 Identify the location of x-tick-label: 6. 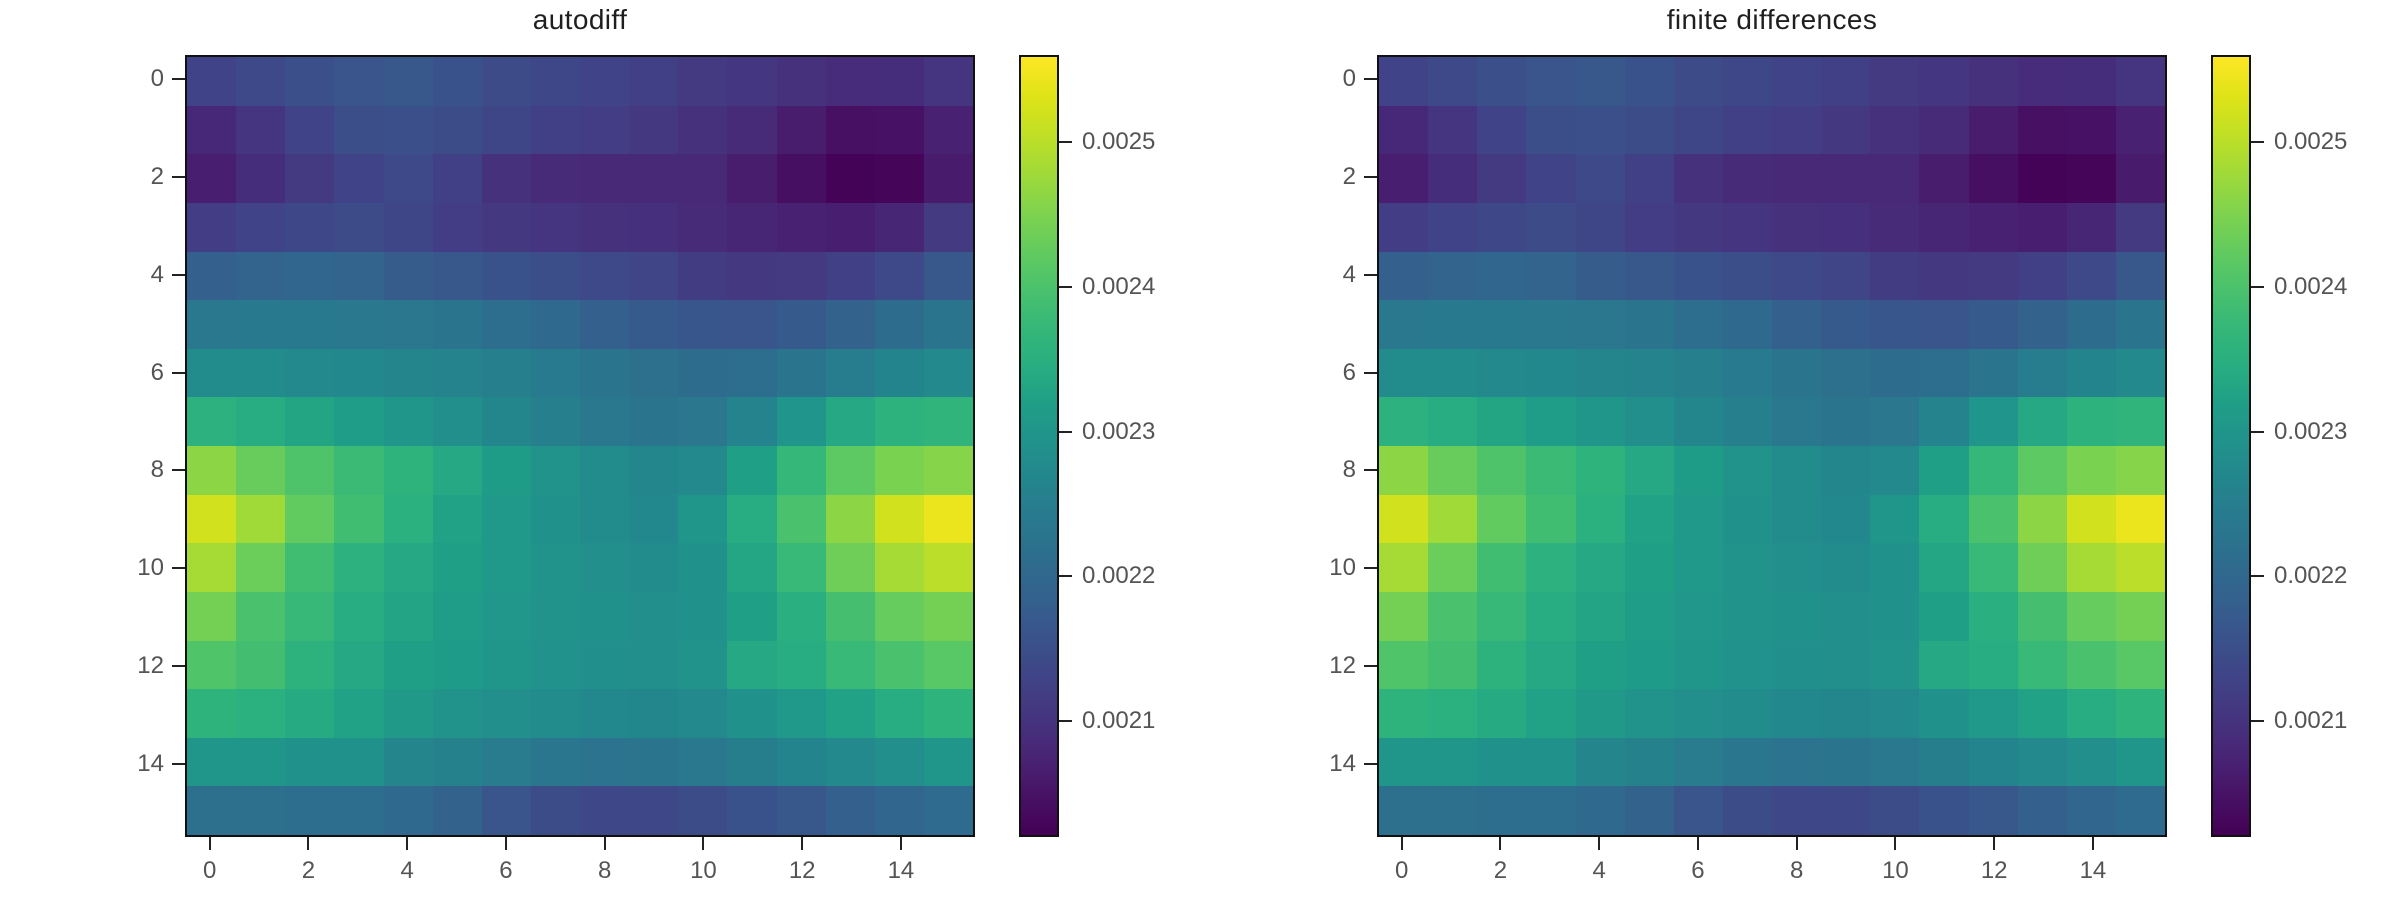
(506, 870).